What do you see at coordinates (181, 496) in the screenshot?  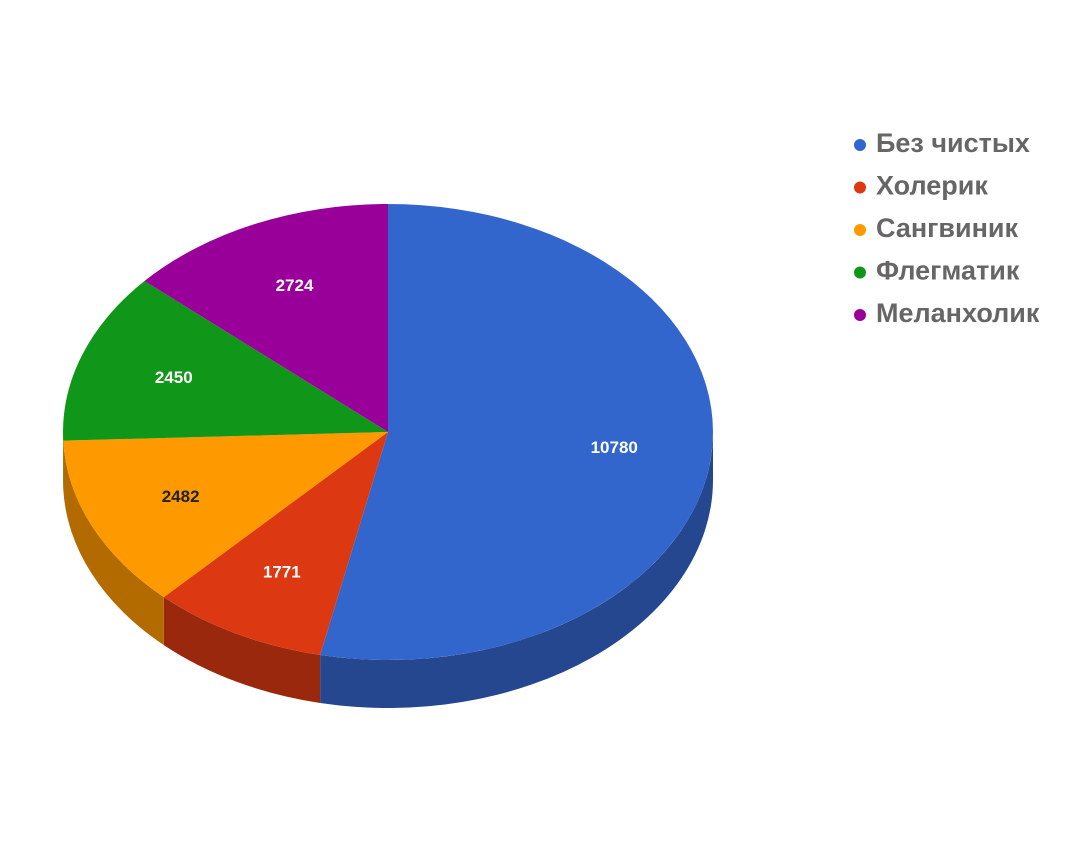 I see `slice-label: 2482` at bounding box center [181, 496].